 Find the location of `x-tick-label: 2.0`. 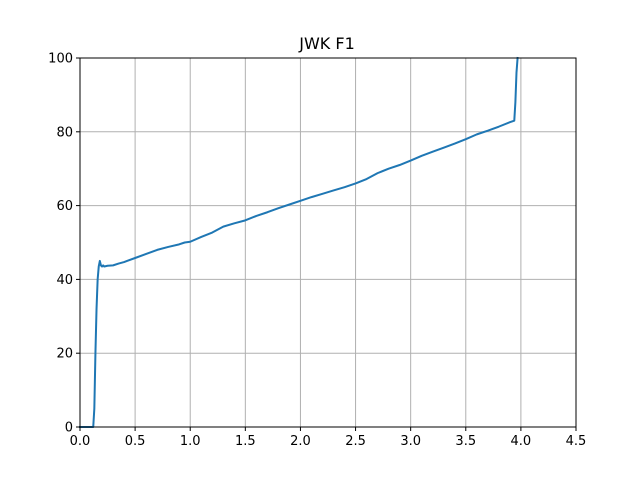

x-tick-label: 2.0 is located at coordinates (300, 441).